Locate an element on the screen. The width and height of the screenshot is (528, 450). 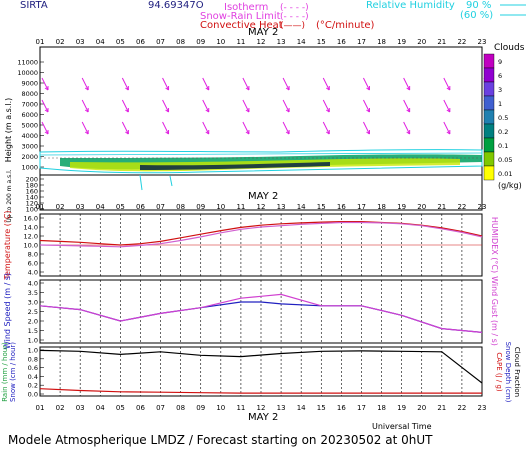
wind-grid is located at coordinates (261, 311).